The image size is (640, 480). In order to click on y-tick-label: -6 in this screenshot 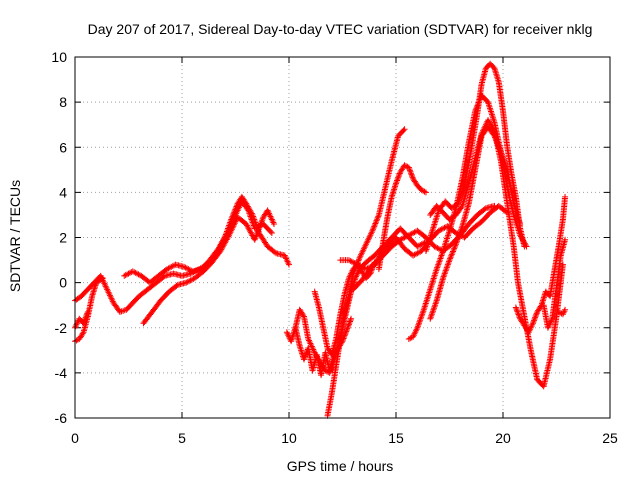, I will do `click(61, 418)`.